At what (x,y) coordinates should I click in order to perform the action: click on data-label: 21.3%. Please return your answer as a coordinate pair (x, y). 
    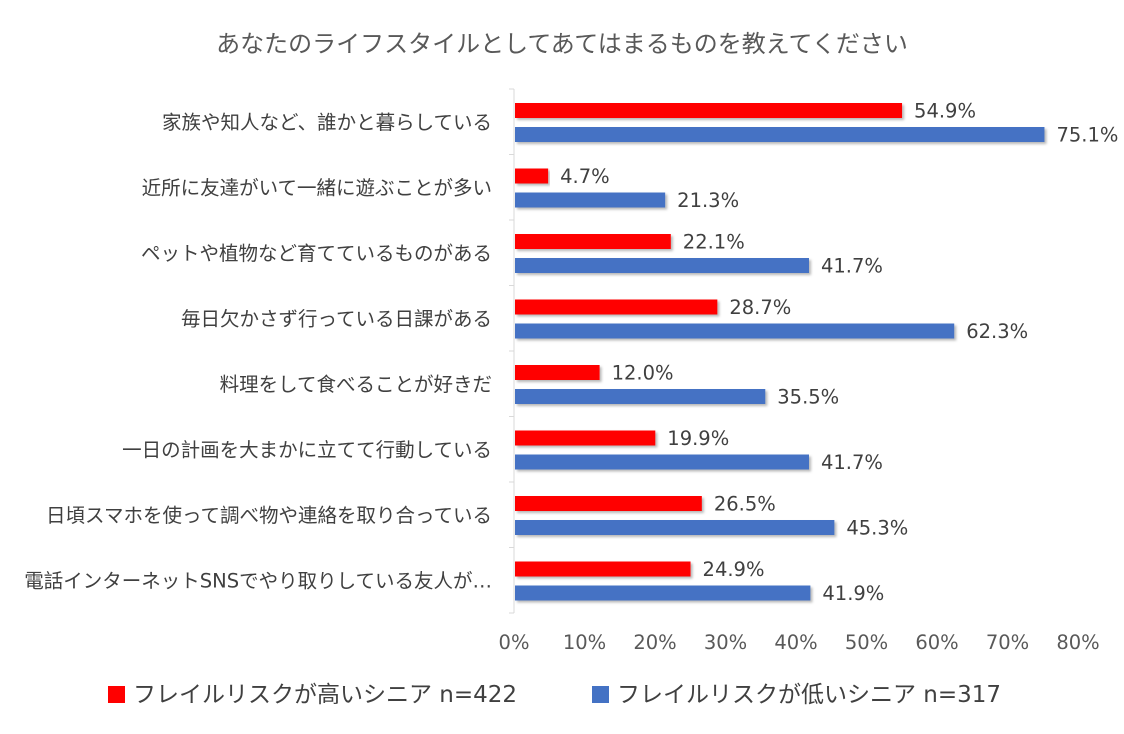
    Looking at the image, I should click on (708, 200).